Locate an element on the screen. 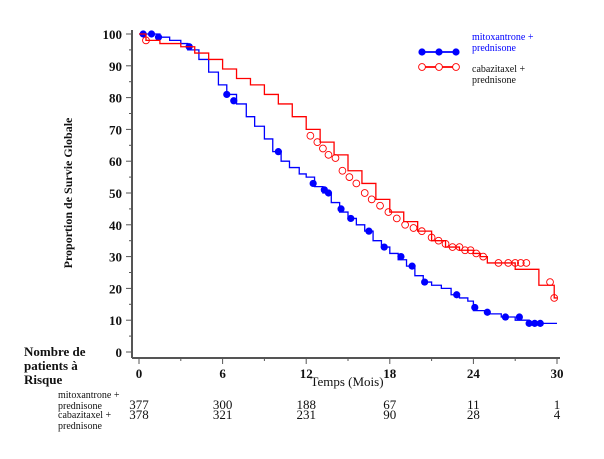 The image size is (604, 459). risk-count: 1 is located at coordinates (557, 404).